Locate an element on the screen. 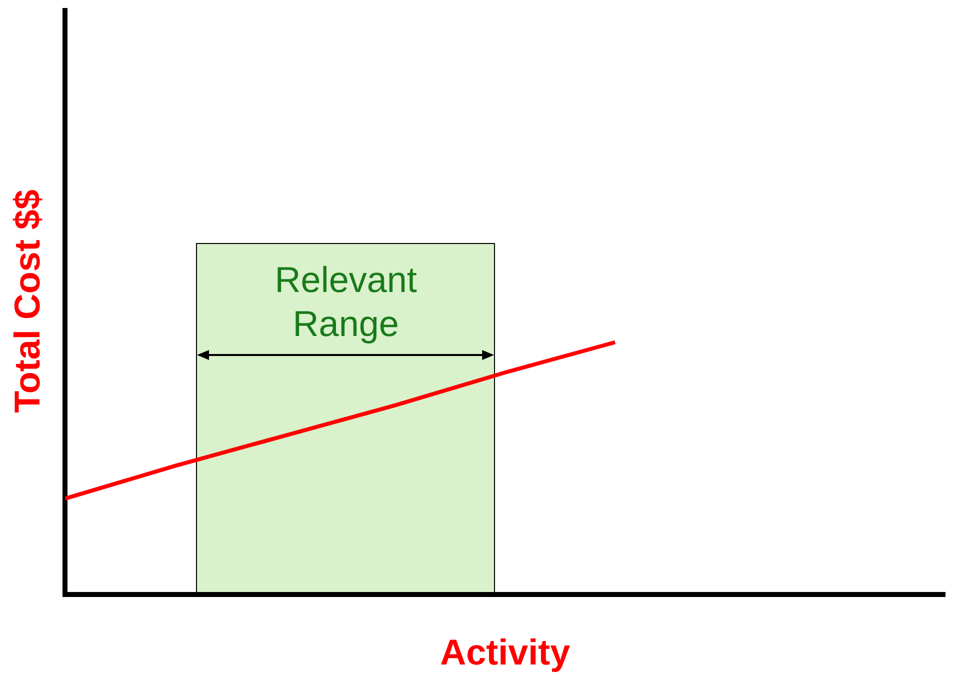 The image size is (955, 683). y-axis-title: Total Cost $$ is located at coordinates (27, 301).